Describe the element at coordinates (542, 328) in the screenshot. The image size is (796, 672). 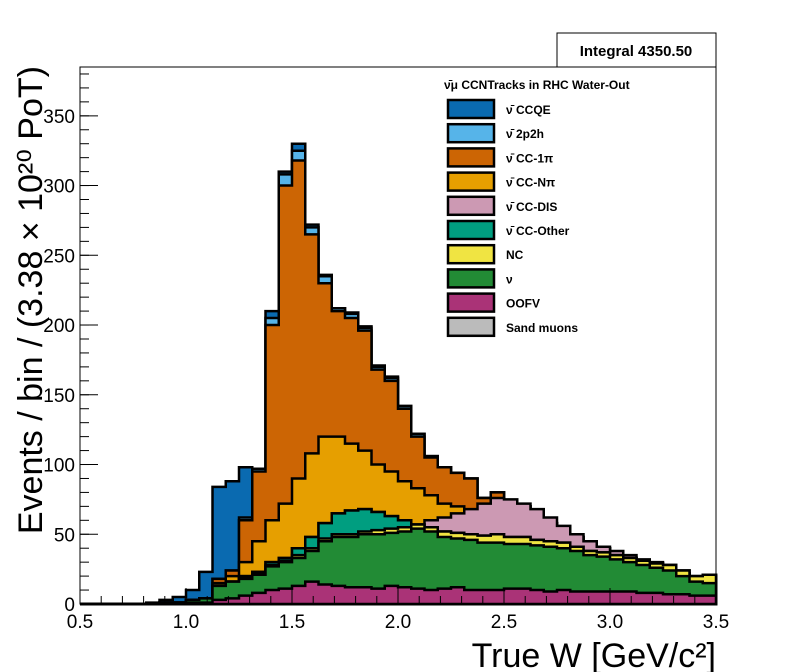
I see `legend-label-sand-muons: Sand muons` at that location.